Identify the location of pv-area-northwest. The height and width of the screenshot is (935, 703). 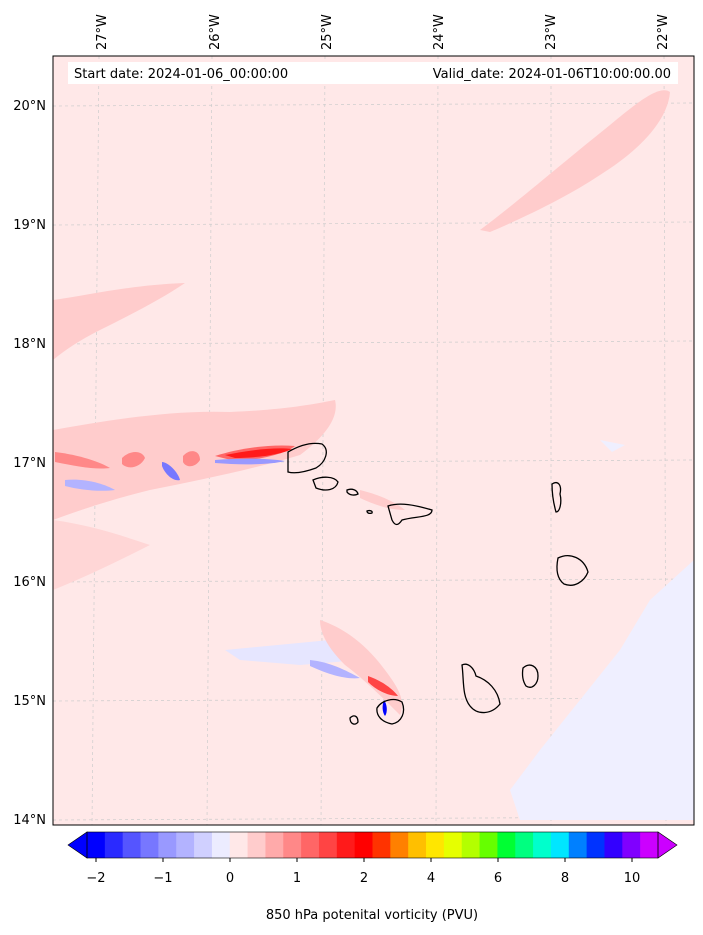
(119, 321).